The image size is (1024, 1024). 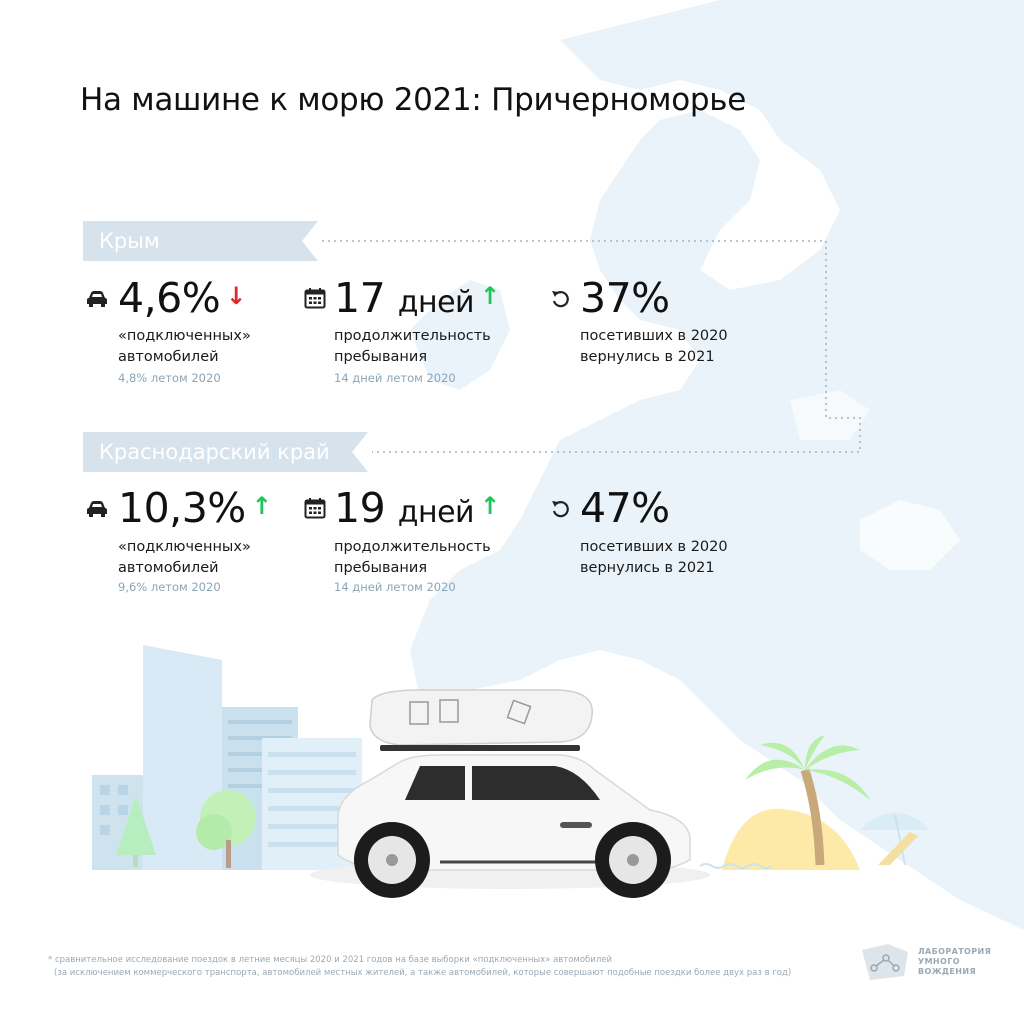 What do you see at coordinates (625, 298) in the screenshot?
I see `stat-returned-value-crimea: 37%` at bounding box center [625, 298].